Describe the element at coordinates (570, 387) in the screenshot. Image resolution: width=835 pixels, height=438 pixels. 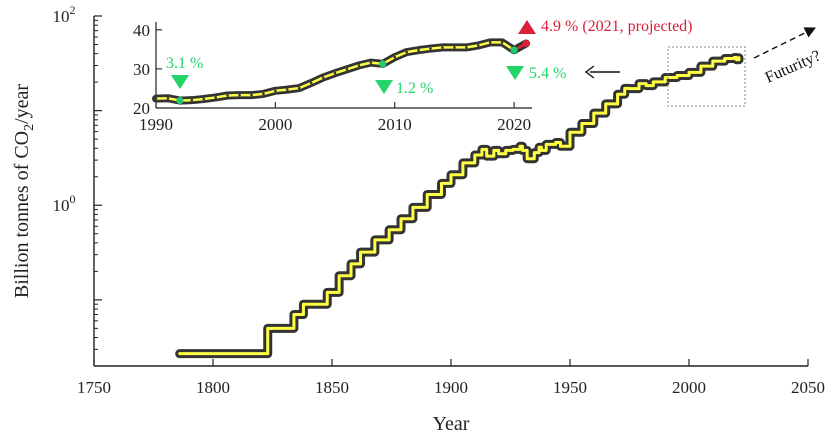
I see `main-x-tick-label: 1950` at that location.